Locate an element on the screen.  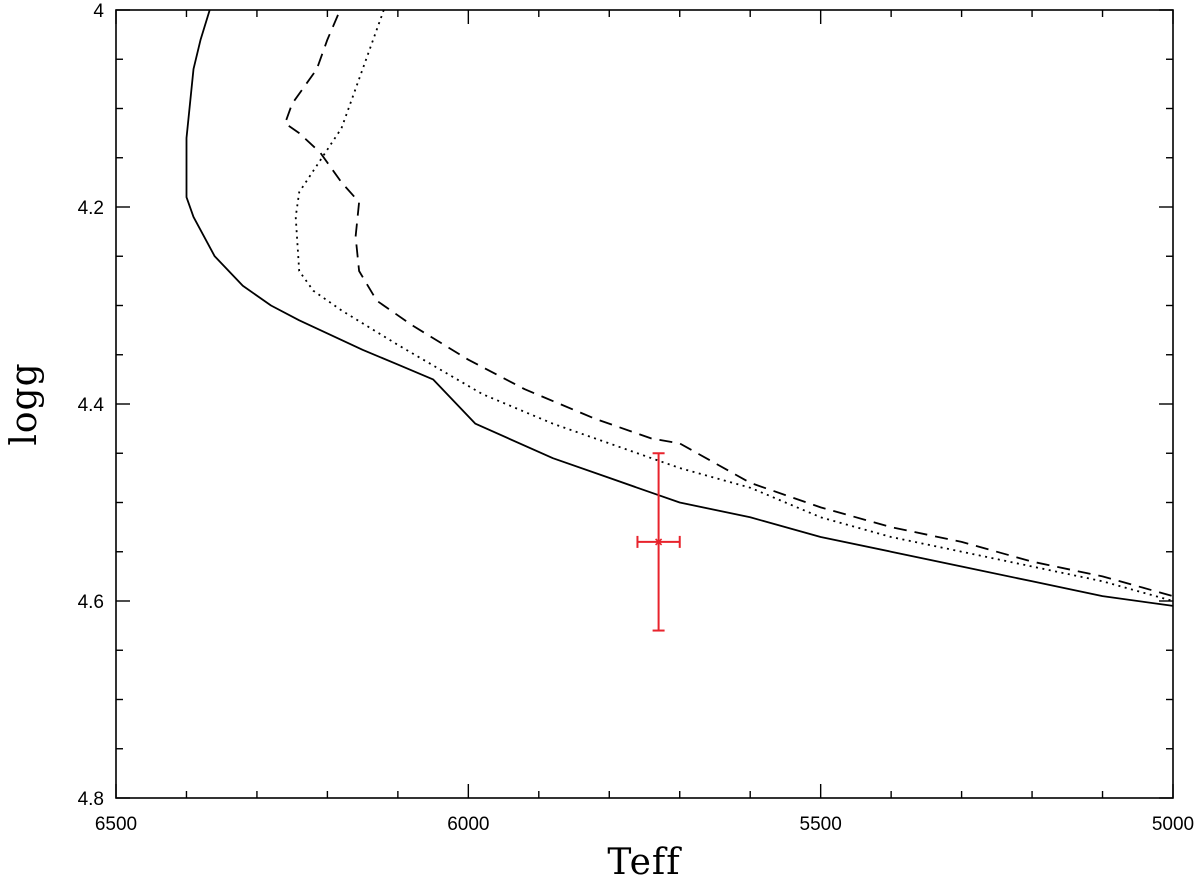
y-tick-labels: 4 4.2 4.4 4.6 4.8 is located at coordinates (91, 405).